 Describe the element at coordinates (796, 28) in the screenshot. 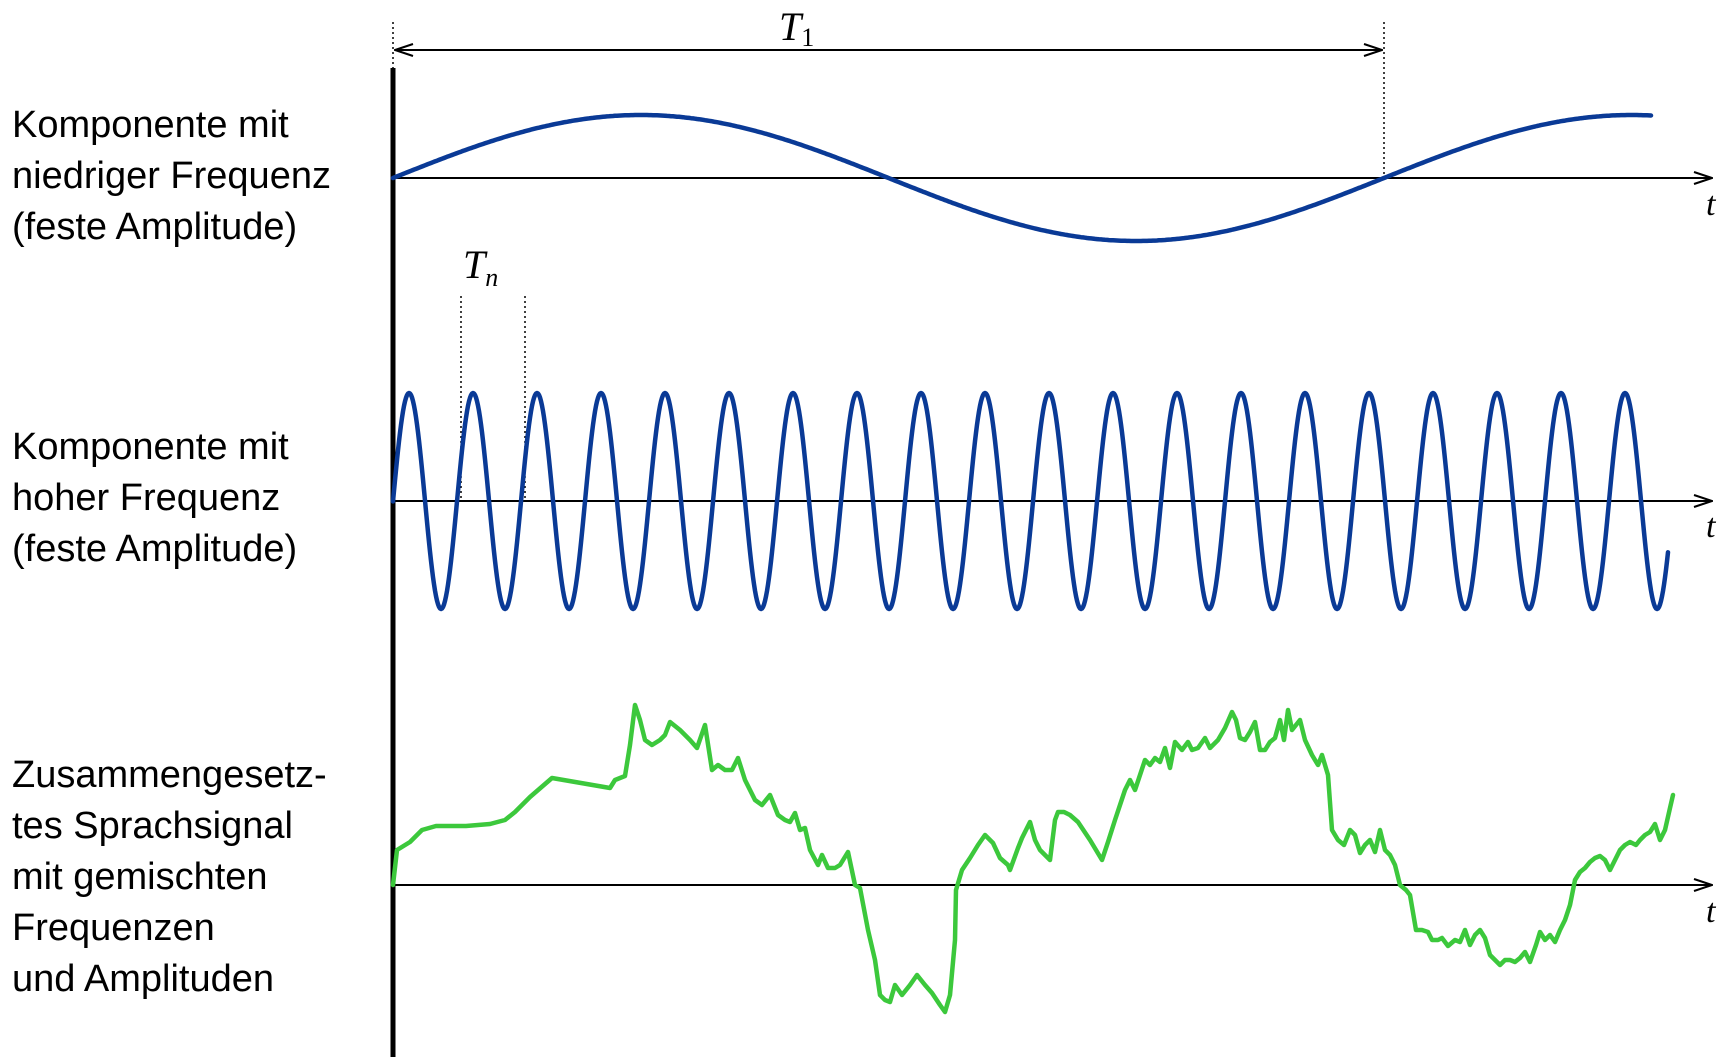

I see `t1-label: T1` at that location.